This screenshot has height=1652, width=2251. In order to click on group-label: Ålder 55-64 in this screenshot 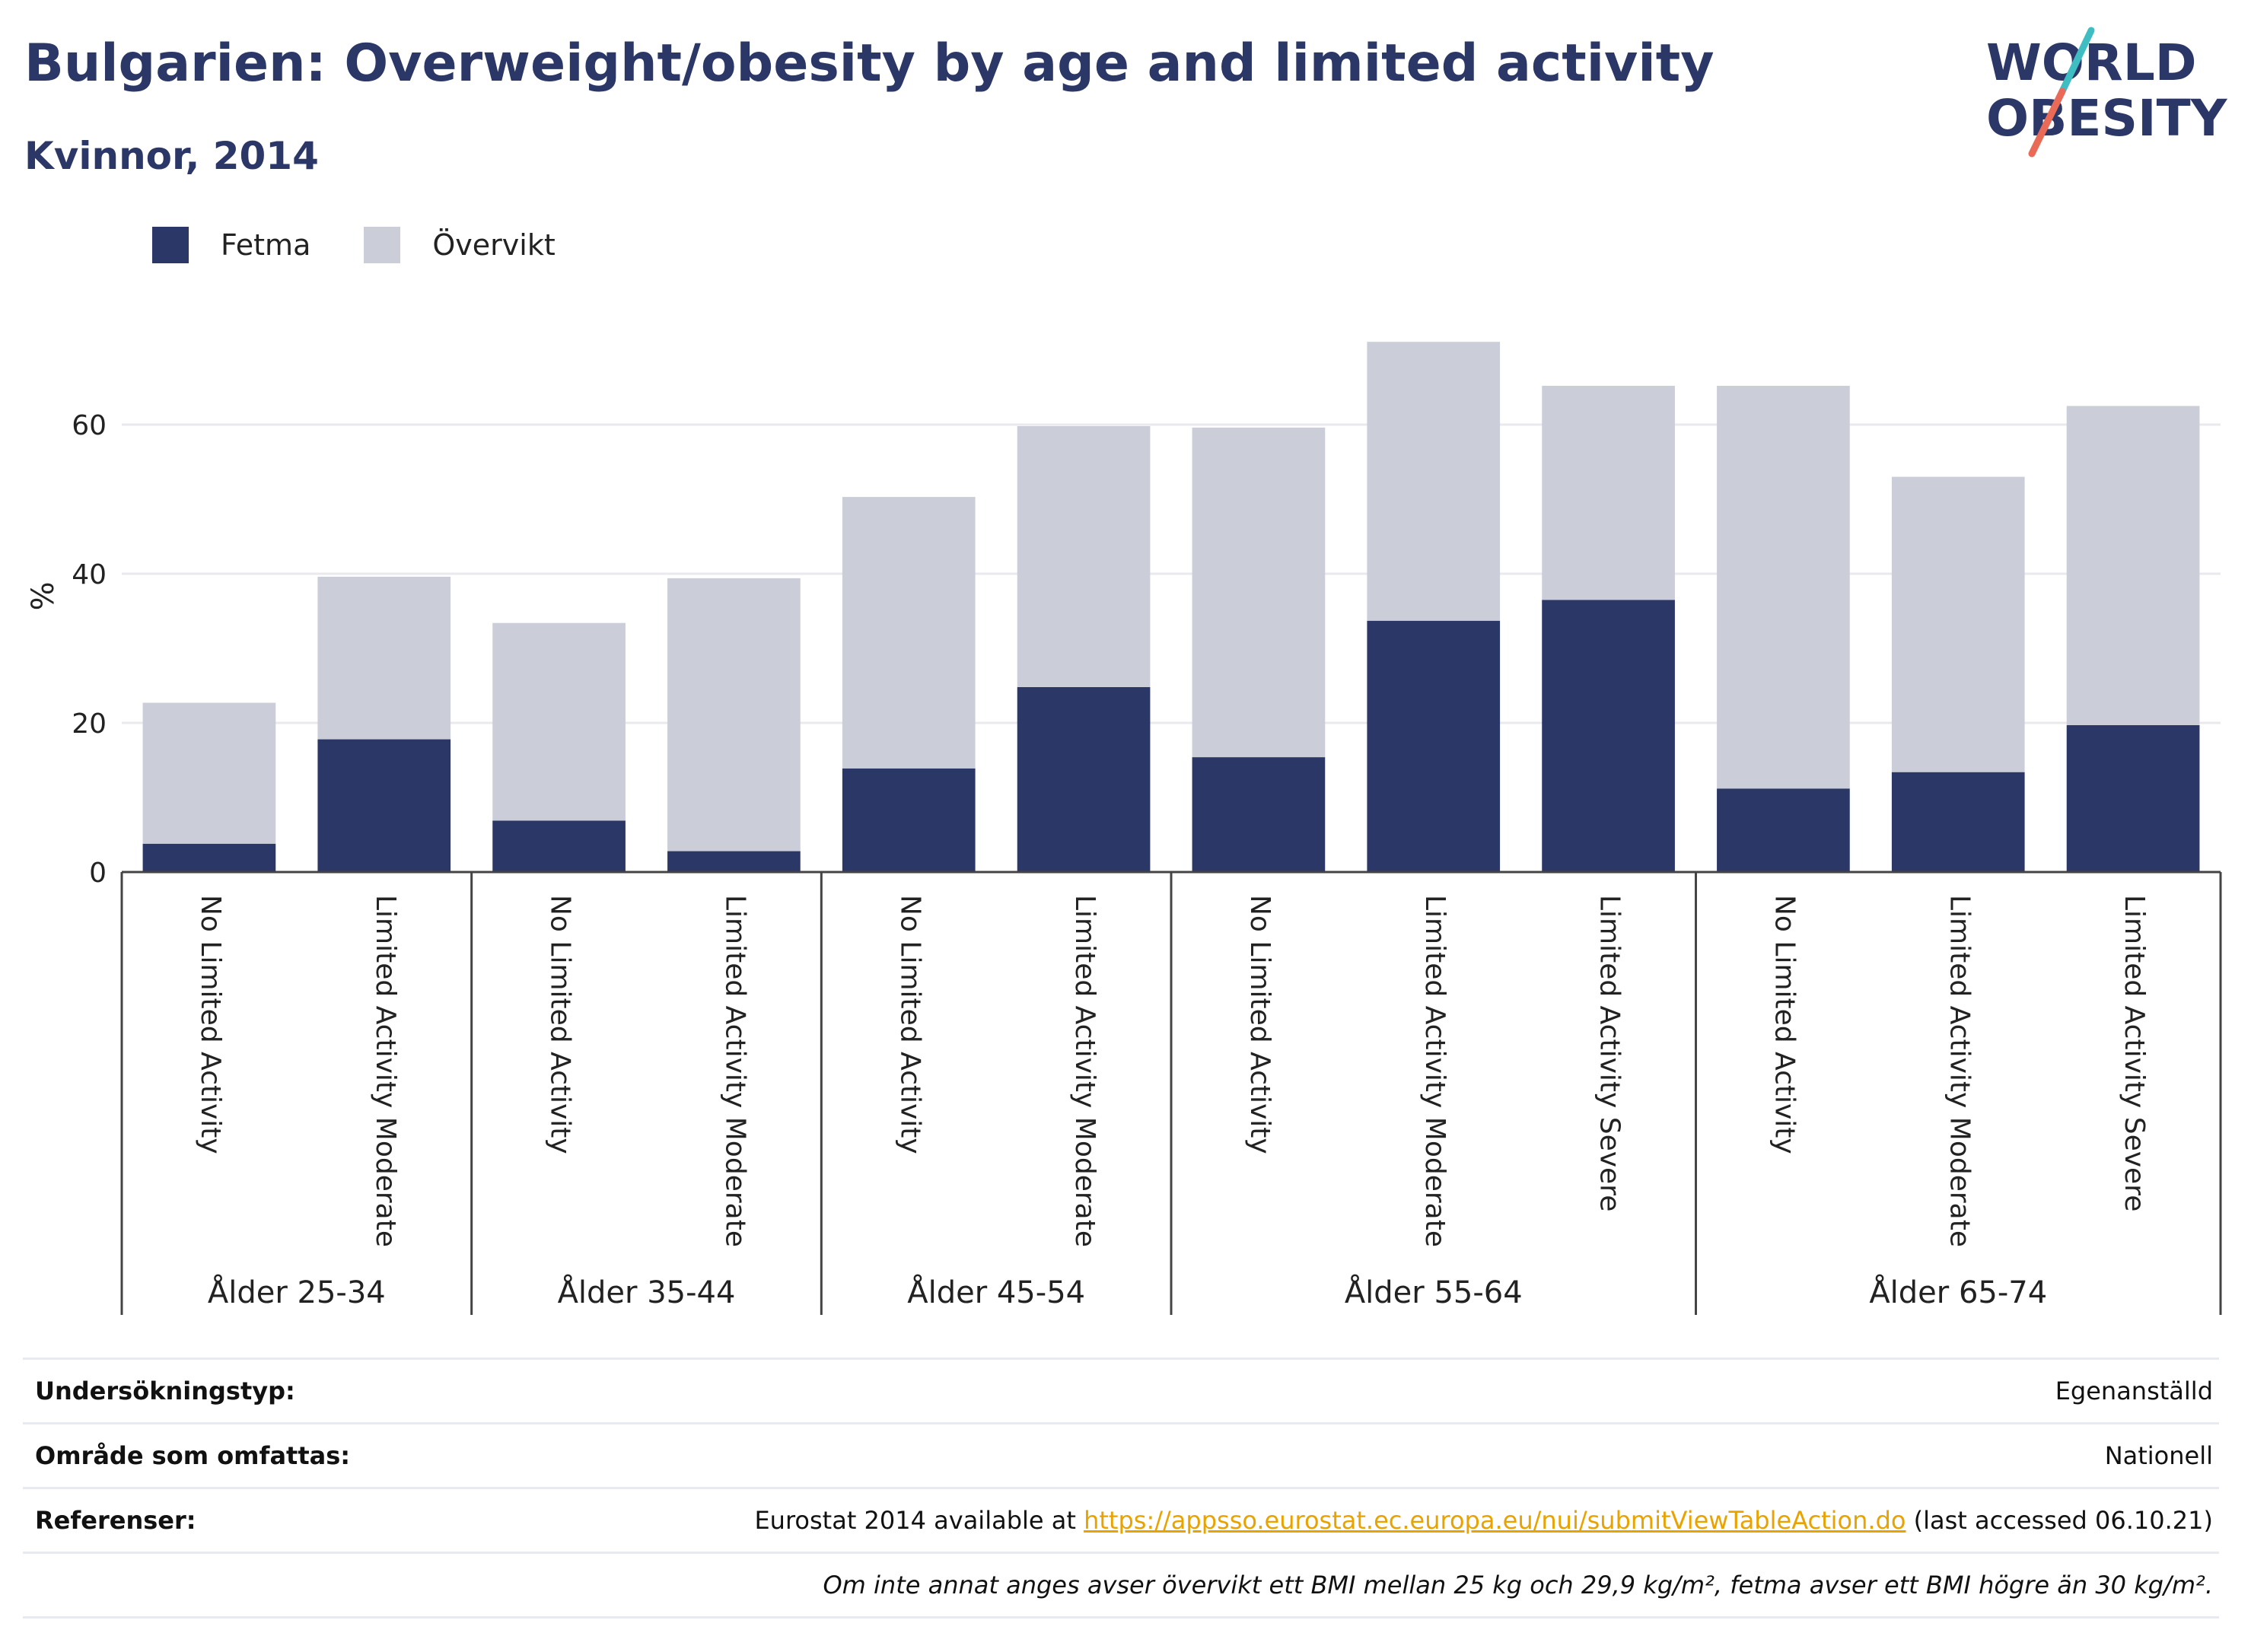, I will do `click(1434, 1292)`.